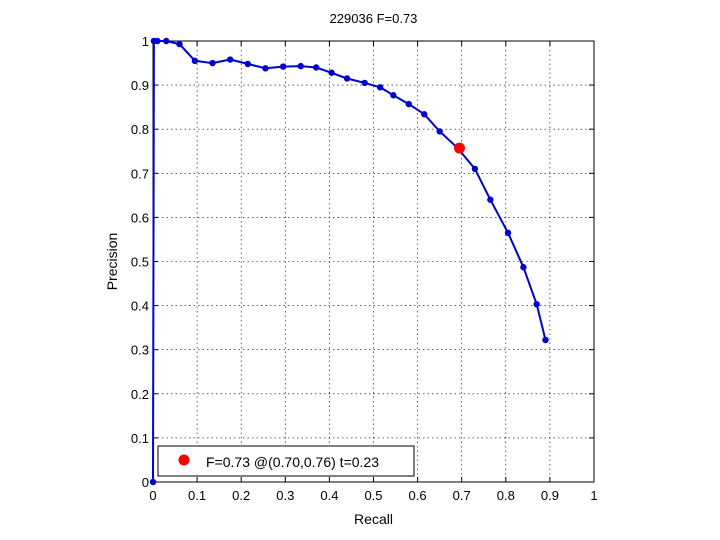 The width and height of the screenshot is (720, 540). Describe the element at coordinates (506, 495) in the screenshot. I see `x-tick-label: 0.8` at that location.